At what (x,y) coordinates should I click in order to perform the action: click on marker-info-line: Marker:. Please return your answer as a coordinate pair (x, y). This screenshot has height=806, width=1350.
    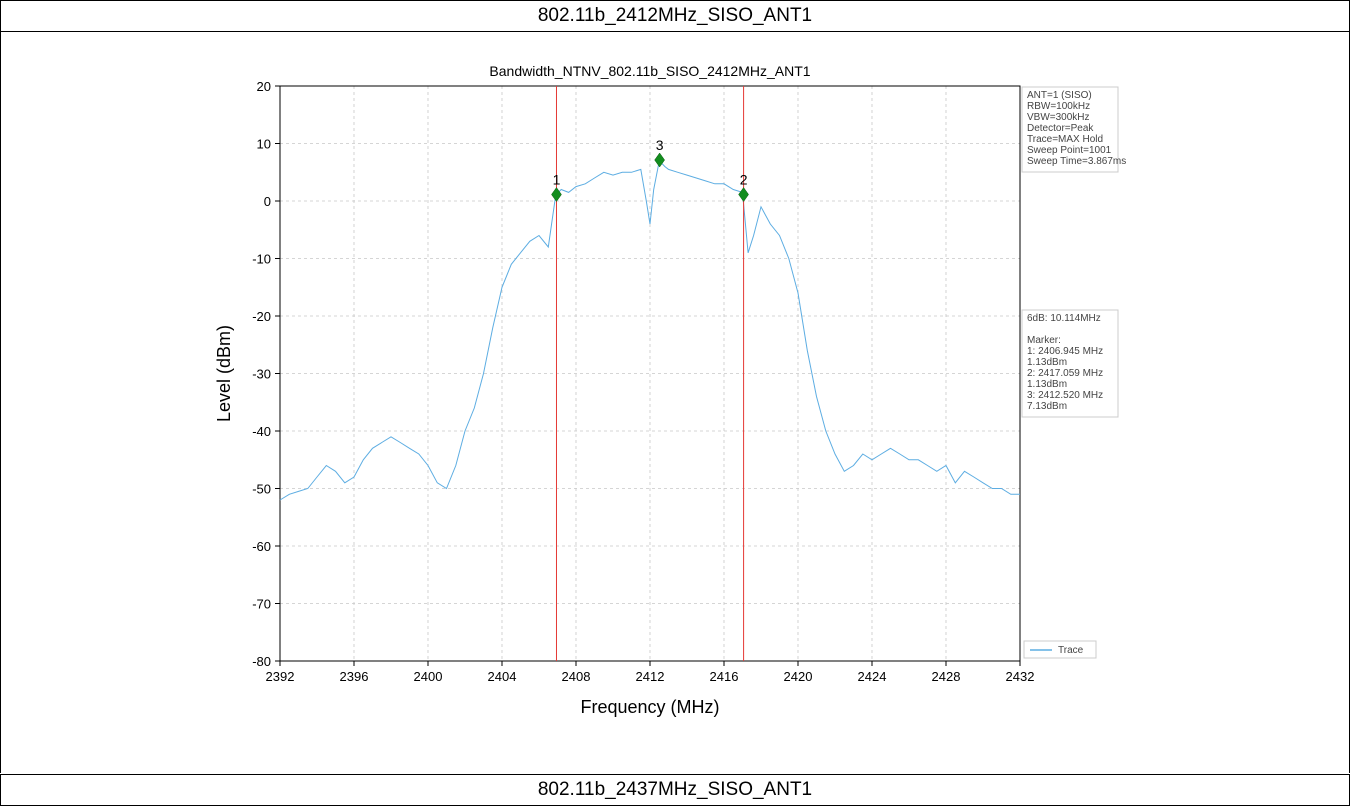
    Looking at the image, I should click on (1044, 340).